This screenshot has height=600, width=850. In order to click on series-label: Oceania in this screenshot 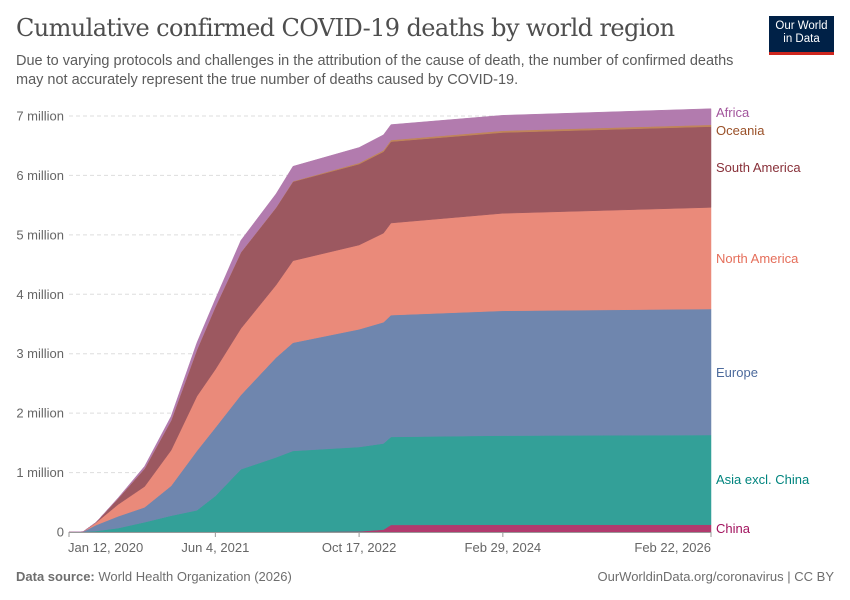, I will do `click(740, 130)`.